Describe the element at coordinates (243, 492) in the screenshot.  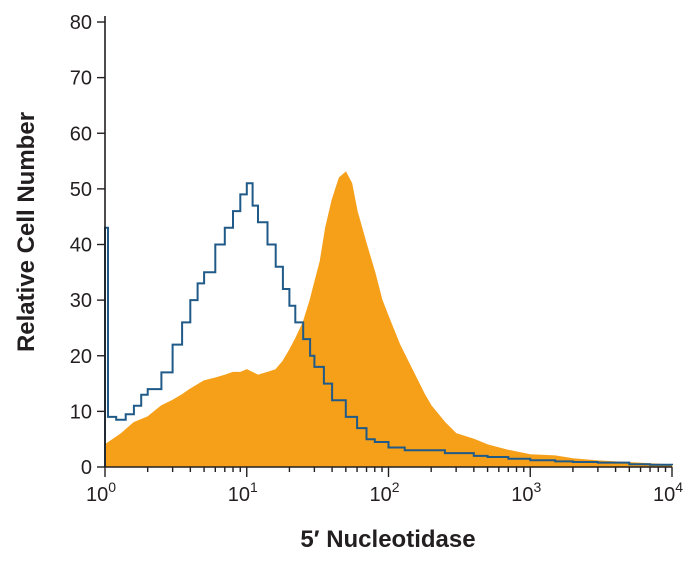
I see `x-tick-label-1: 10¹` at that location.